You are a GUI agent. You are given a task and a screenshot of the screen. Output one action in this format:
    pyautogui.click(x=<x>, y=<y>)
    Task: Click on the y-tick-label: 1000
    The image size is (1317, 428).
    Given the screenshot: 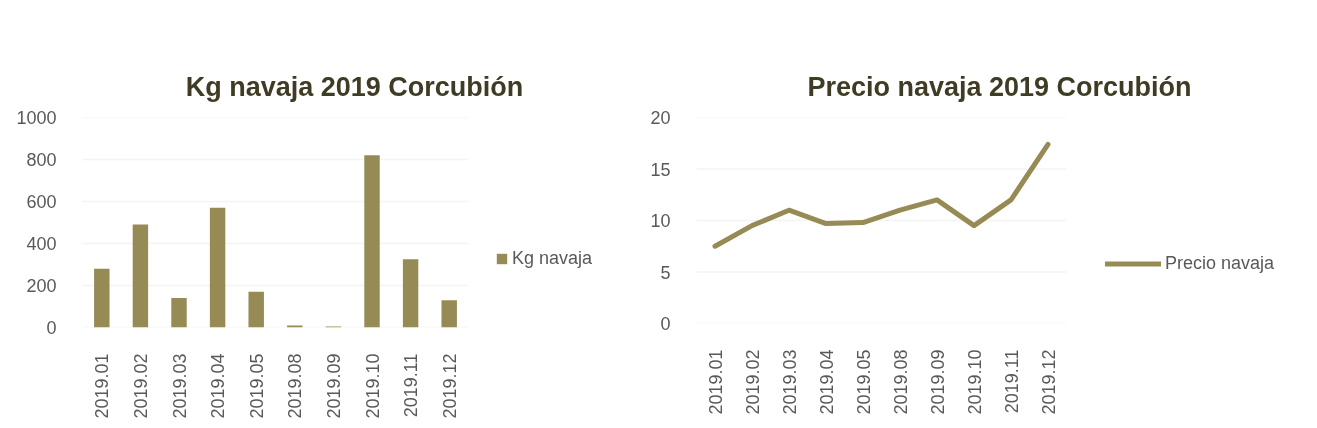 What is the action you would take?
    pyautogui.click(x=36, y=118)
    